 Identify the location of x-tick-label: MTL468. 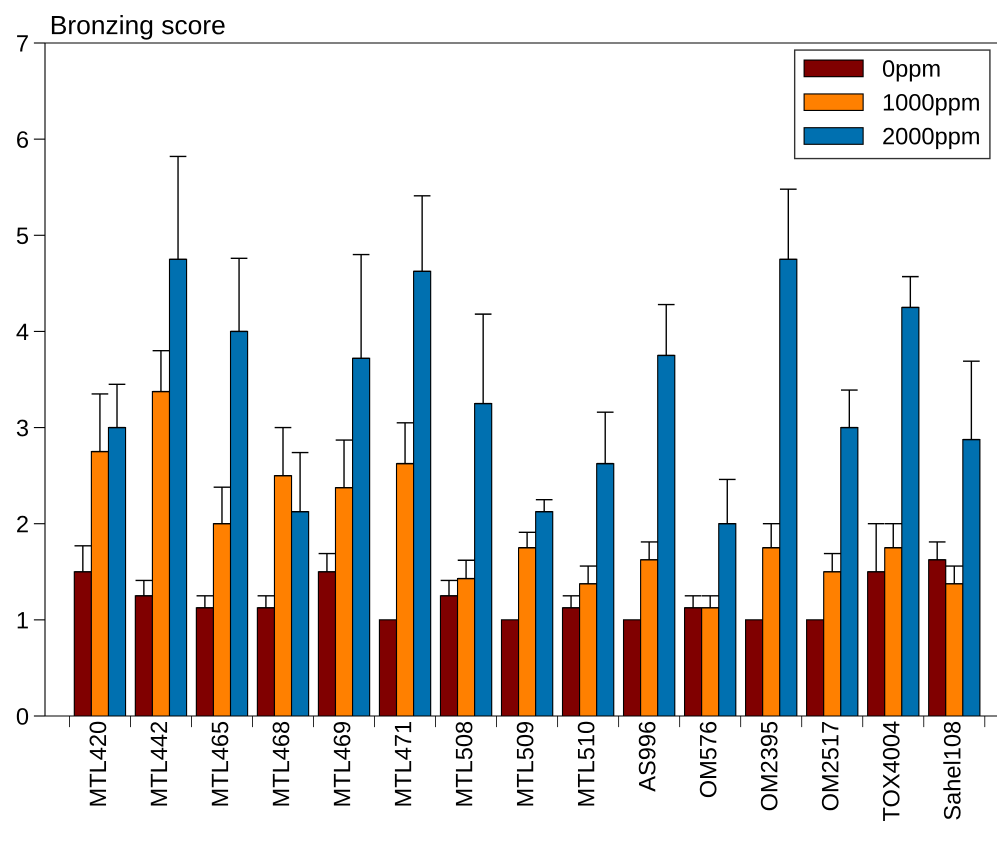
(281, 764).